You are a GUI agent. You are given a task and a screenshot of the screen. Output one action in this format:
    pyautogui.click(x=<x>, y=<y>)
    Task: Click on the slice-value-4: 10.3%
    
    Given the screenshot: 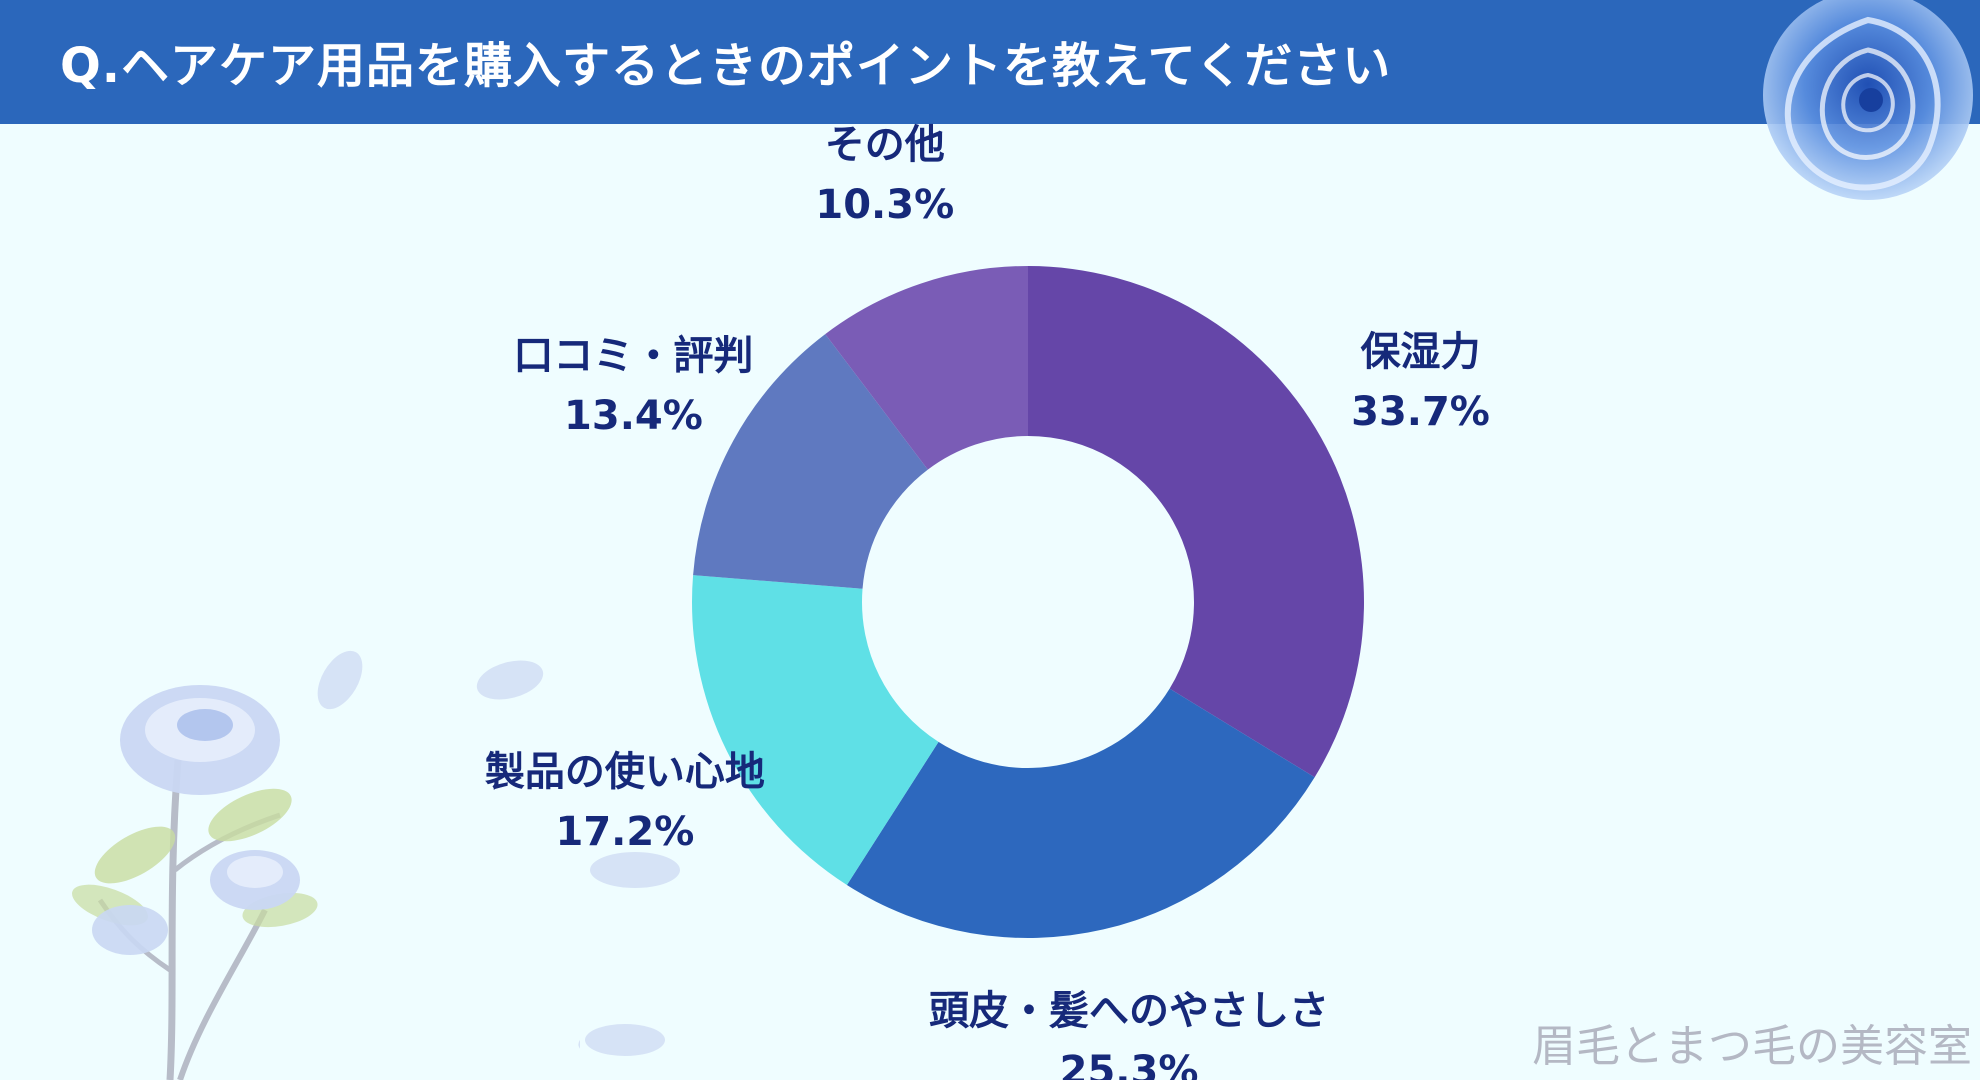 What is the action you would take?
    pyautogui.click(x=885, y=205)
    